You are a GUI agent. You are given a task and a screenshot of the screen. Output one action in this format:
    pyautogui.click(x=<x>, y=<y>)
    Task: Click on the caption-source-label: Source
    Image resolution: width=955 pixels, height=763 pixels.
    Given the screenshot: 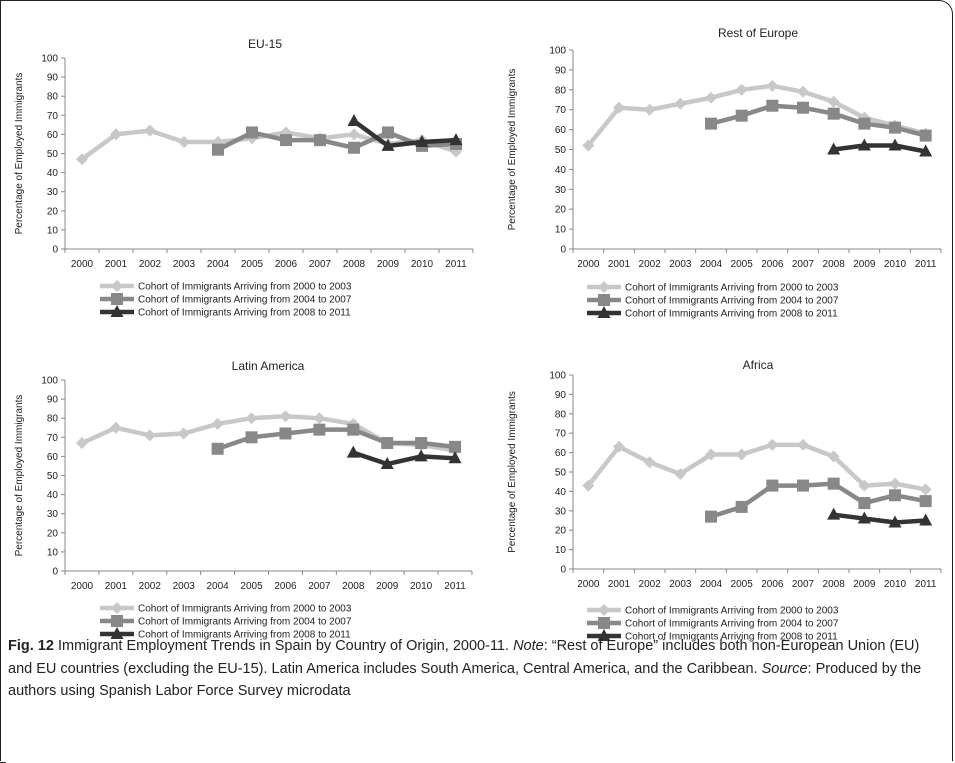 What is the action you would take?
    pyautogui.click(x=784, y=668)
    